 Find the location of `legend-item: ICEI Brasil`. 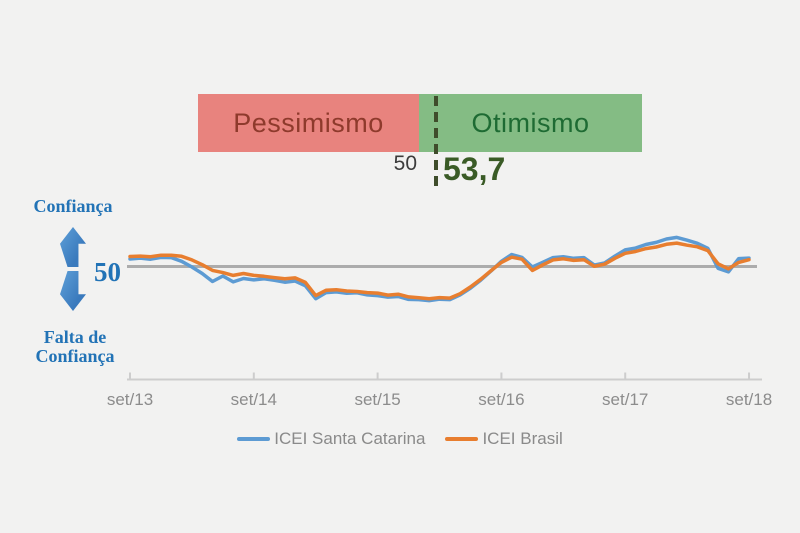

legend-item: ICEI Brasil is located at coordinates (504, 439).